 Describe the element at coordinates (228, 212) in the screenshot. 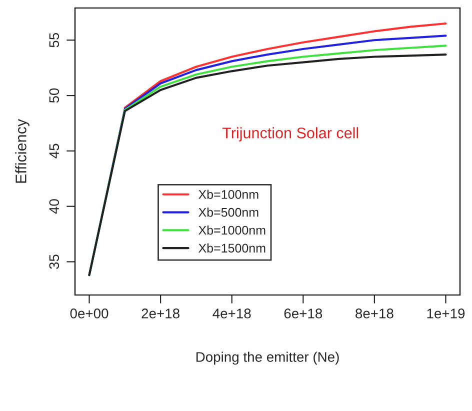

I see `legend-label: Xb=500nm` at that location.